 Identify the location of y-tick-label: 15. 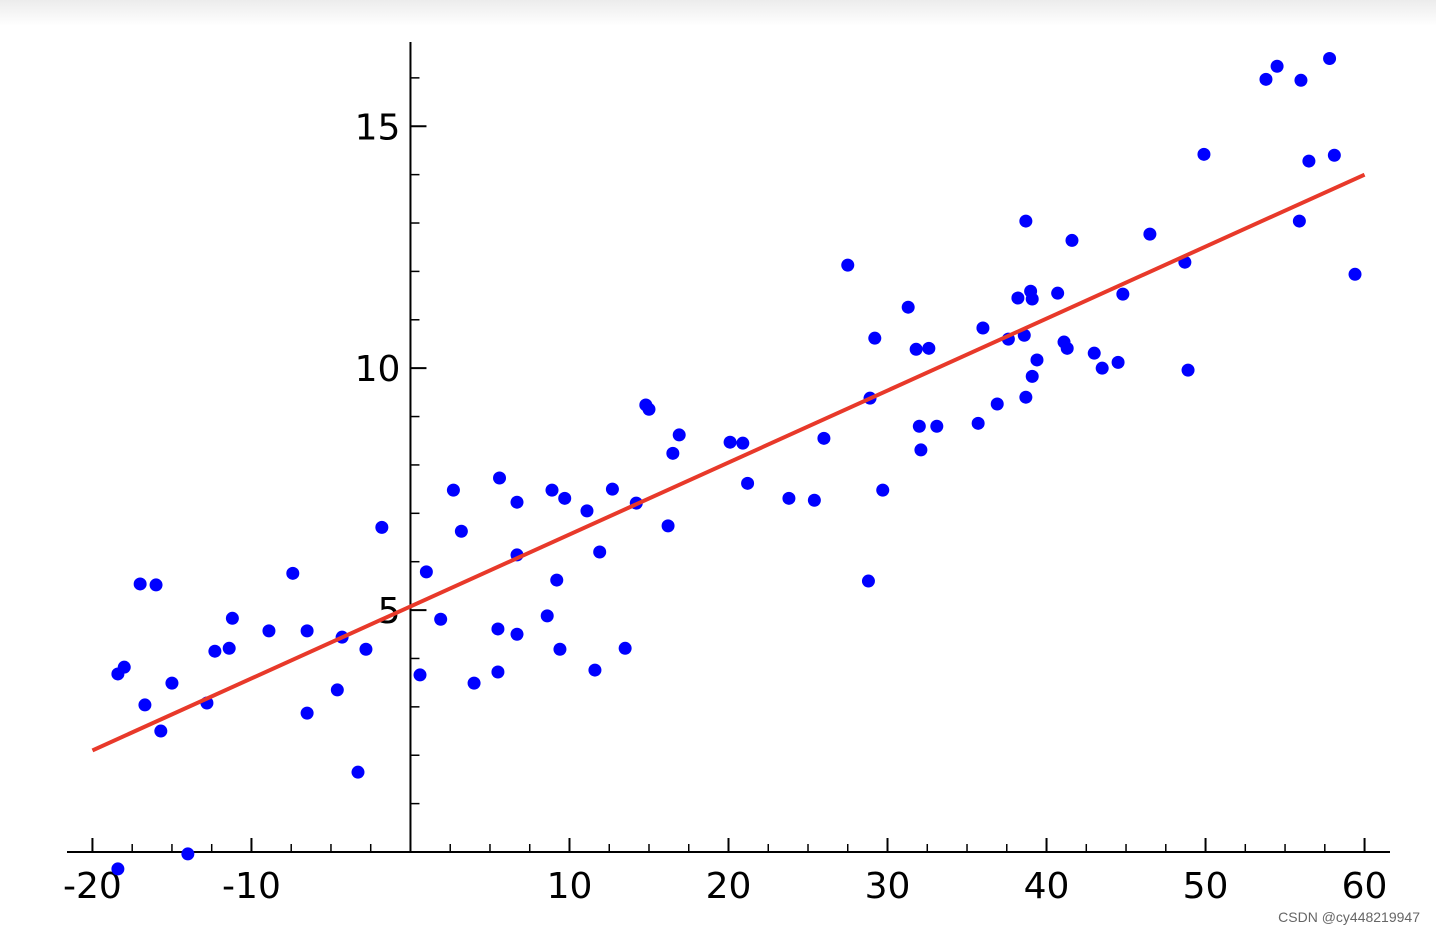
(378, 127).